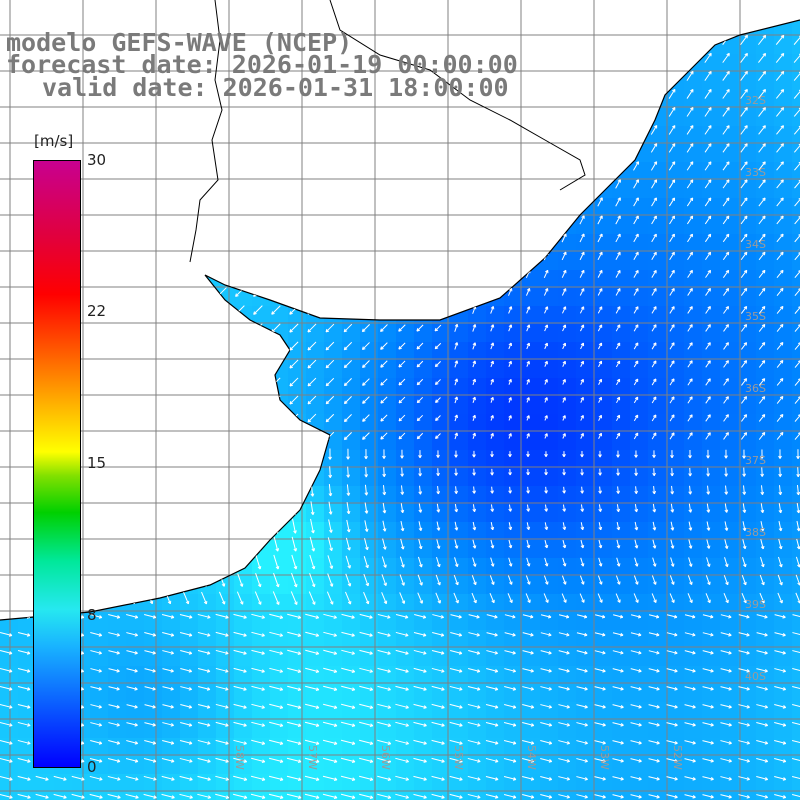 This screenshot has height=804, width=800. What do you see at coordinates (92, 767) in the screenshot?
I see `colorbar-tick-0: 0` at bounding box center [92, 767].